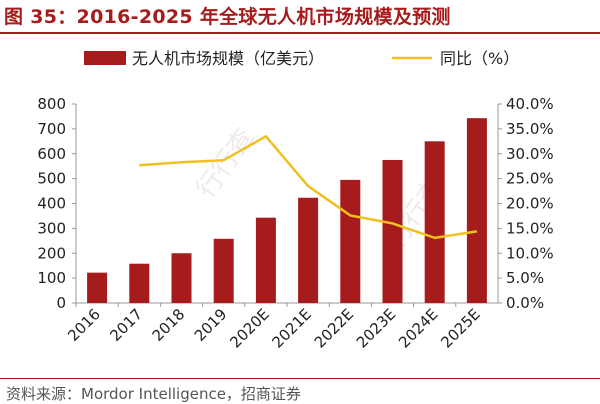 The image size is (600, 404). I want to click on x-tick-label: 2017, so click(126, 325).